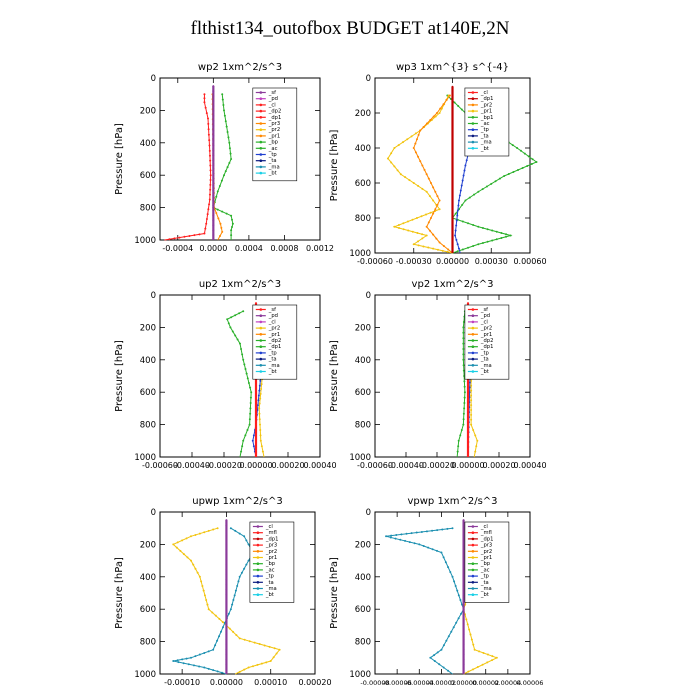 Image resolution: width=700 pixels, height=700 pixels. Describe the element at coordinates (498, 465) in the screenshot. I see `x-tick-label: 0.00020` at that location.